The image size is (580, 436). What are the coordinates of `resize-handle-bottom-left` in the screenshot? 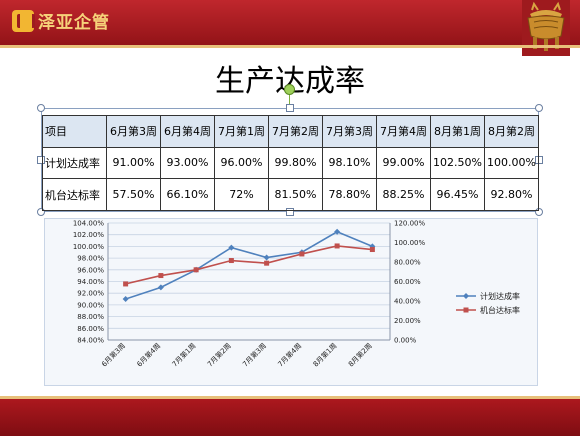 It's located at (41, 212).